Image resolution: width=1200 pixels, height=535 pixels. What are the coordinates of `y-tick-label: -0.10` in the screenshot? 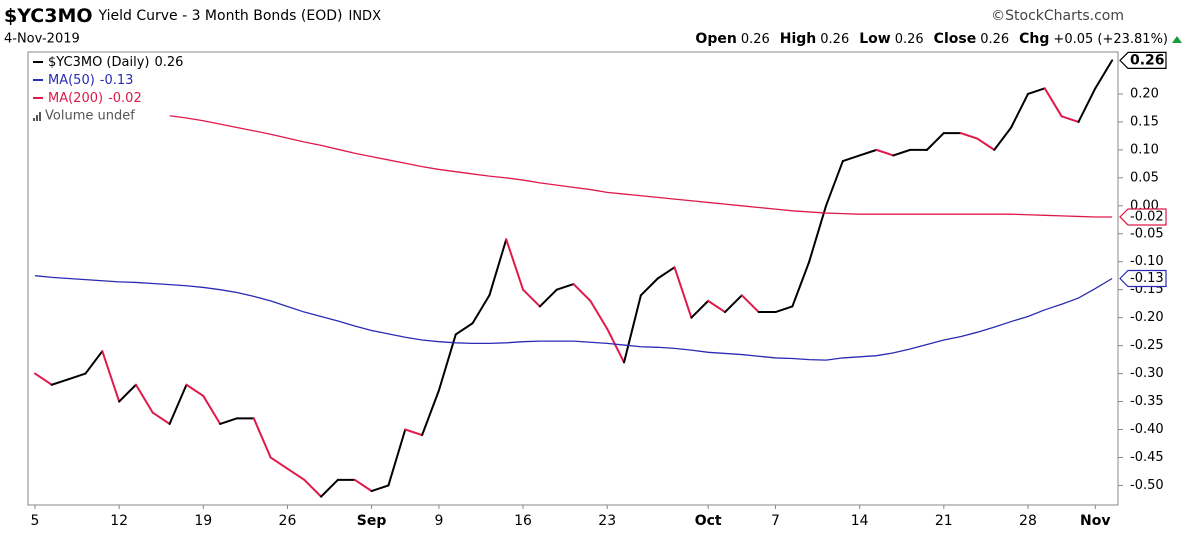 It's located at (1147, 261).